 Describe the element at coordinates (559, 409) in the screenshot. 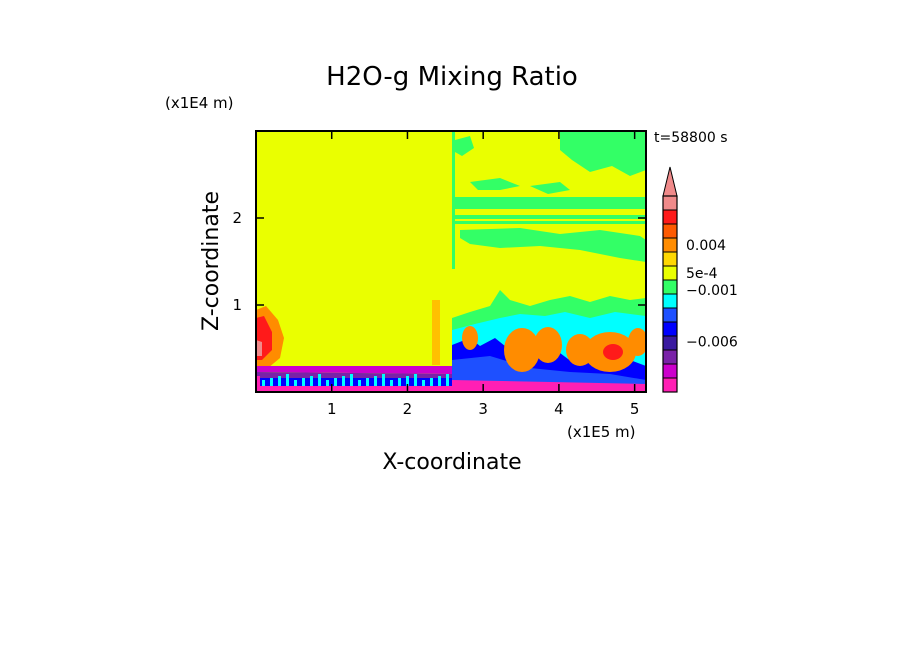

I see `x-tick-label: 4` at that location.